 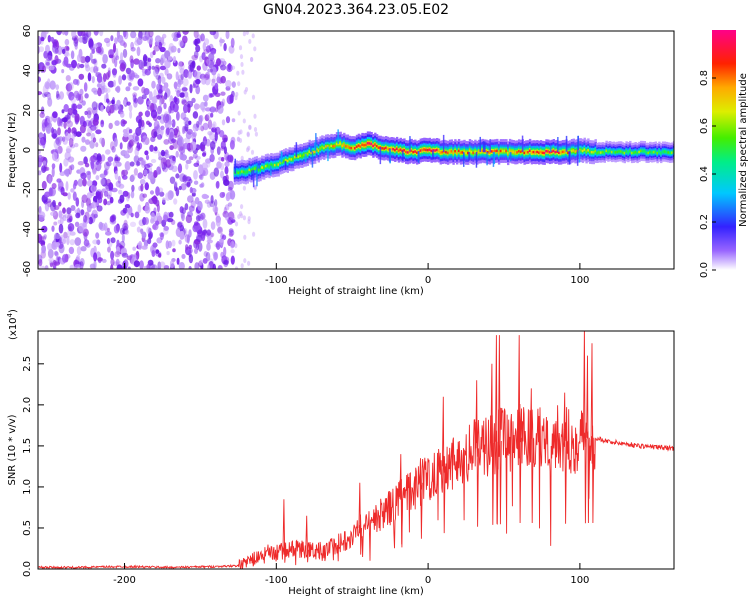 What do you see at coordinates (743, 150) in the screenshot?
I see `colorbar-label: Normalized spectral amplitude` at bounding box center [743, 150].